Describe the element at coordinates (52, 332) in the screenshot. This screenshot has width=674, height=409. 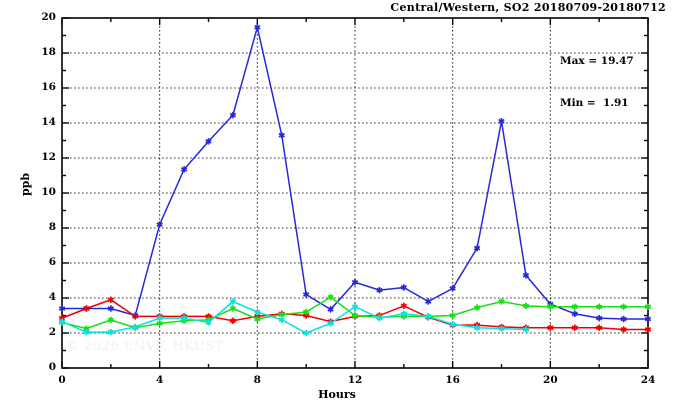
I see `y-tick-label: 2` at that location.